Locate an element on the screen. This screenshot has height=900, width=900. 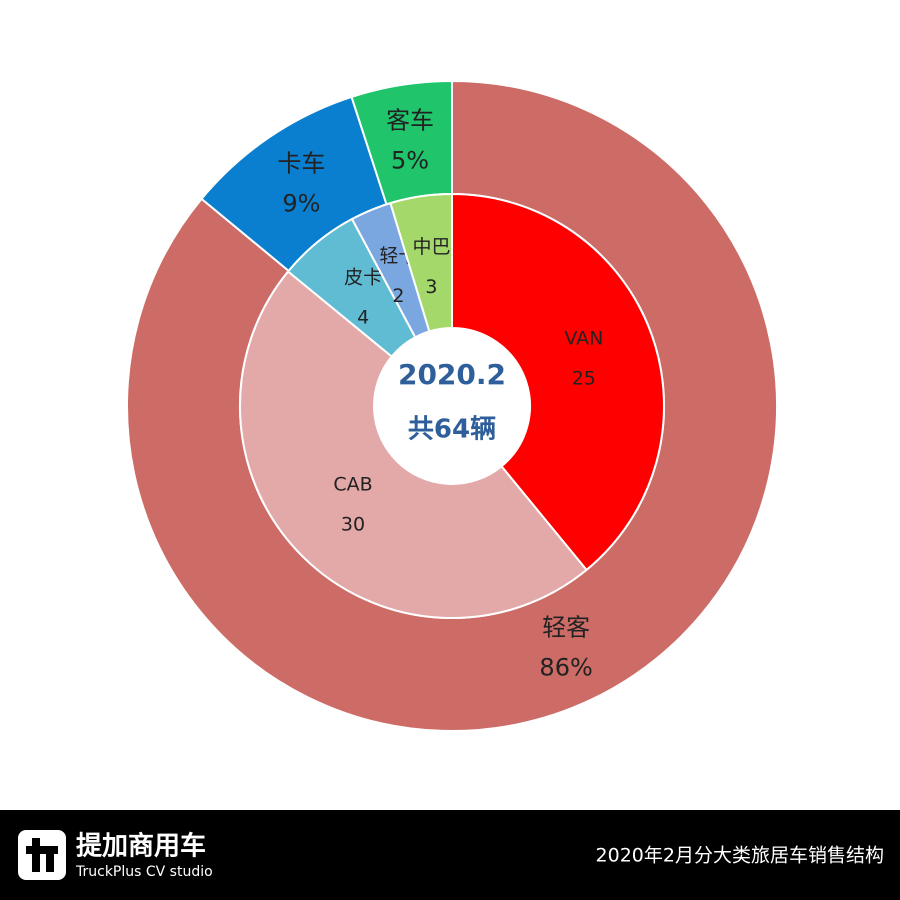
inner-value: 30 is located at coordinates (353, 524).